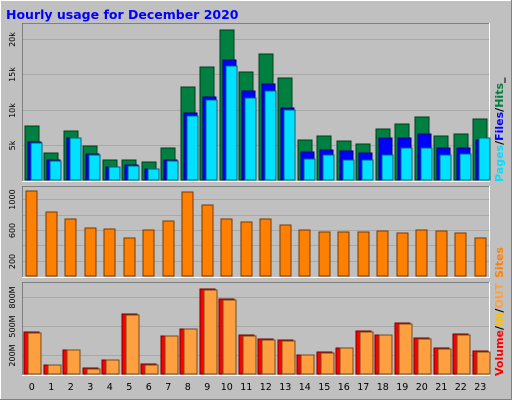  I want to click on x-tick-label: 14, so click(305, 387).